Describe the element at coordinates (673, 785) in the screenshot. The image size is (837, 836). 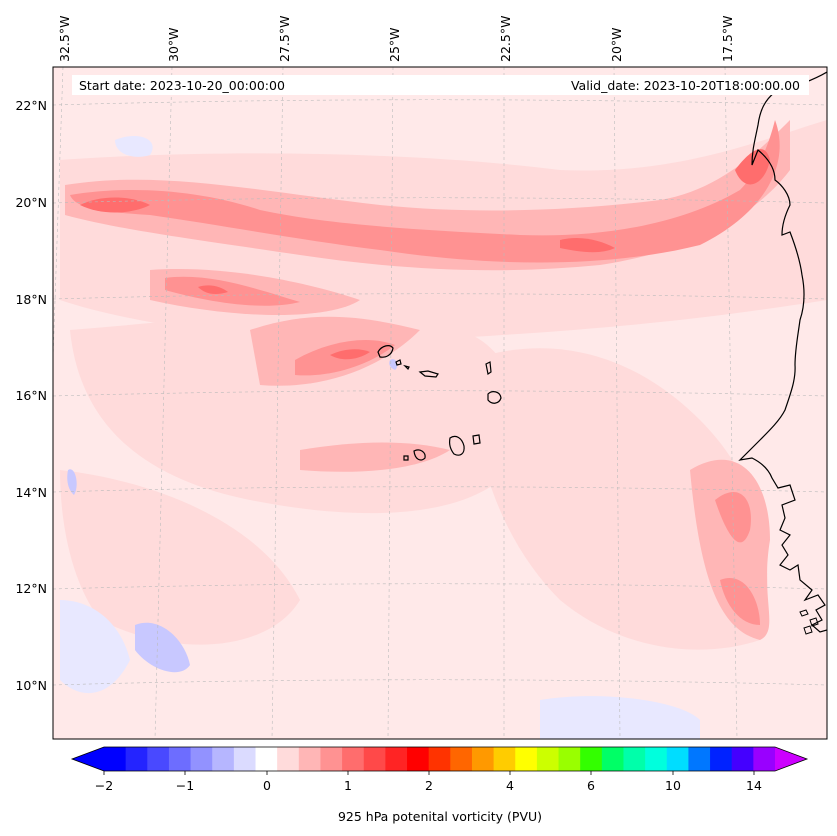
I see `cb-tick-7: 10` at that location.